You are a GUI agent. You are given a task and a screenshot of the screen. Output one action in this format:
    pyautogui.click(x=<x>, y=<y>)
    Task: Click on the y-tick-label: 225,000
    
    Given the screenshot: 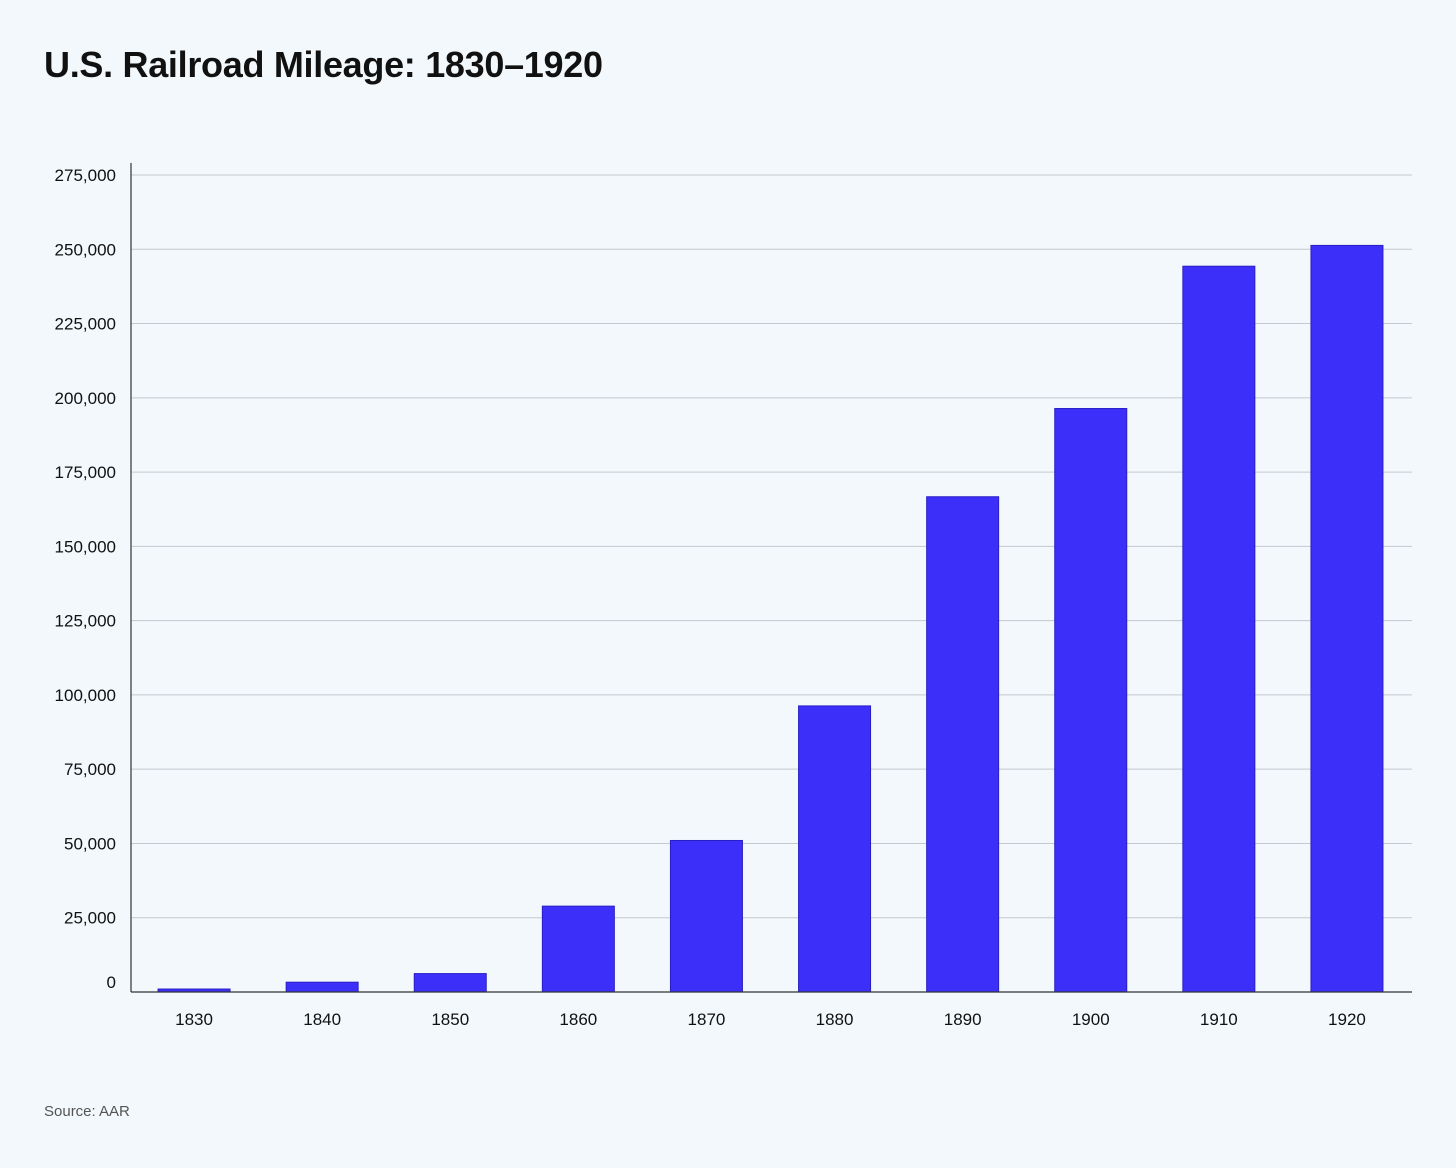 What is the action you would take?
    pyautogui.click(x=85, y=324)
    